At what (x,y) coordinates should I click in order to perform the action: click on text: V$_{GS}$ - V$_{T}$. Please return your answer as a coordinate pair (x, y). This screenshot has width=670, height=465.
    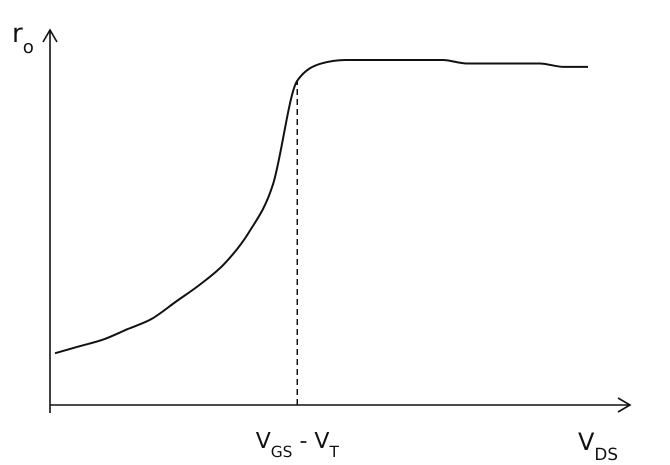
    Looking at the image, I should click on (298, 445).